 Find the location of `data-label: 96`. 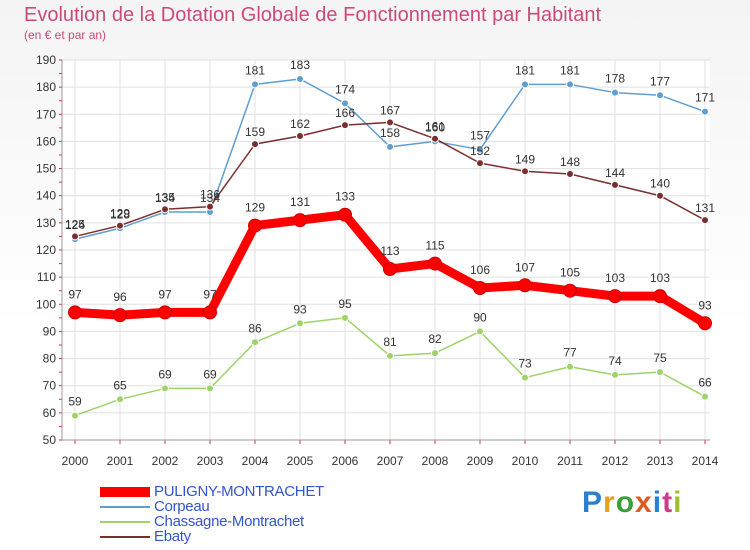

data-label: 96 is located at coordinates (120, 297).